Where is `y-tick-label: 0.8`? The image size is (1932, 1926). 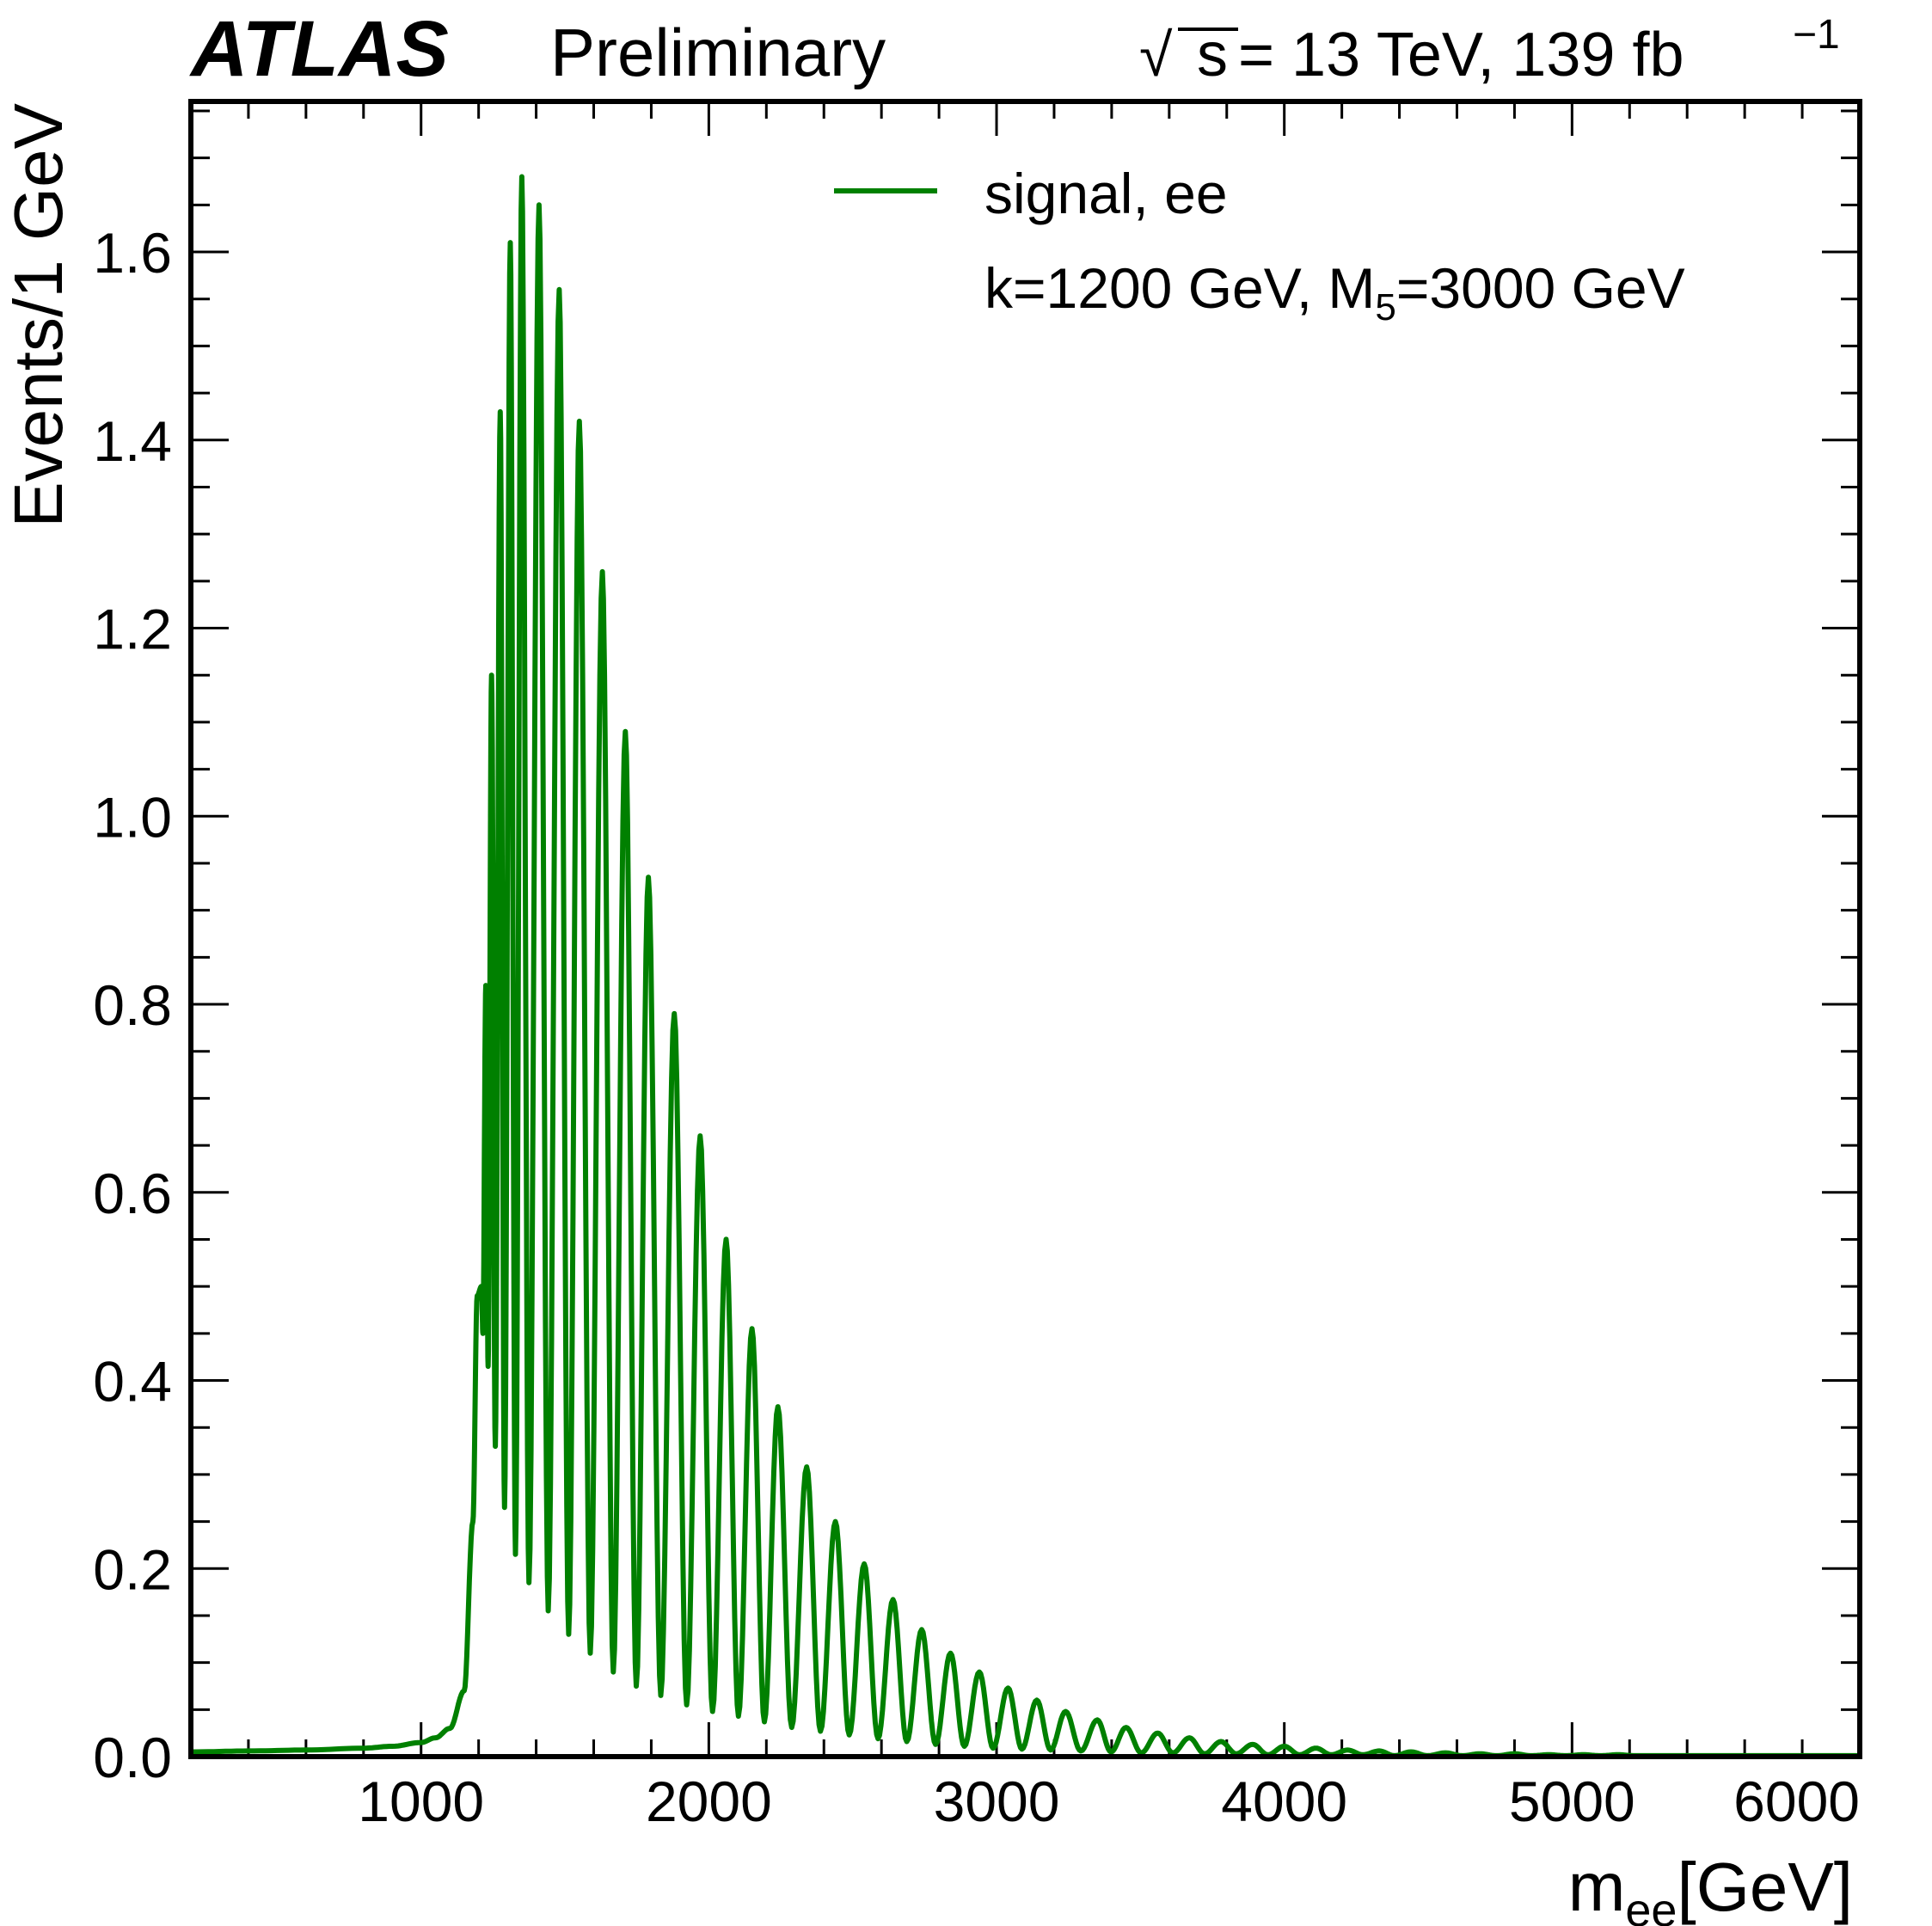 y-tick-label: 0.8 is located at coordinates (132, 1005).